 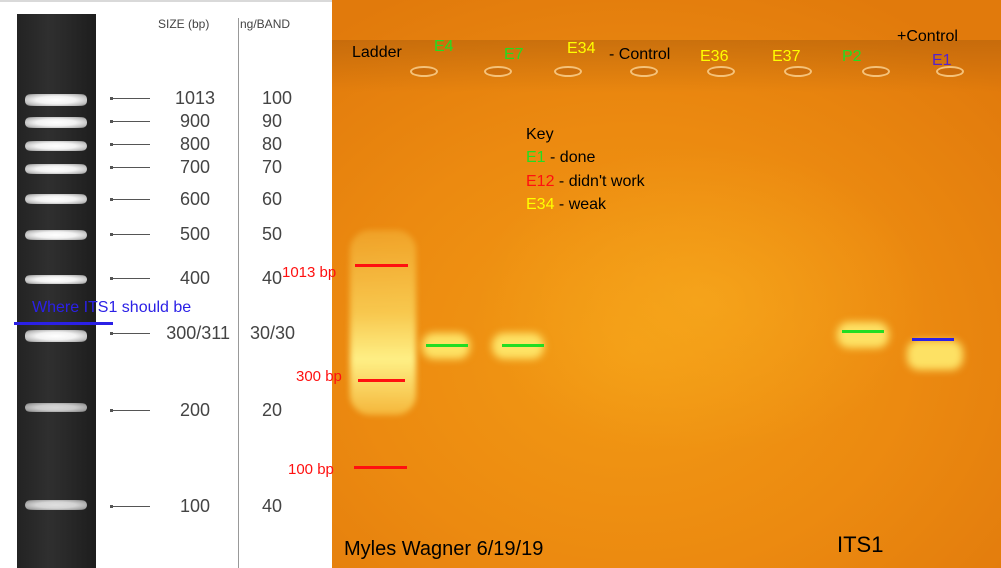 I want to click on ng-label: 90, so click(x=272, y=121).